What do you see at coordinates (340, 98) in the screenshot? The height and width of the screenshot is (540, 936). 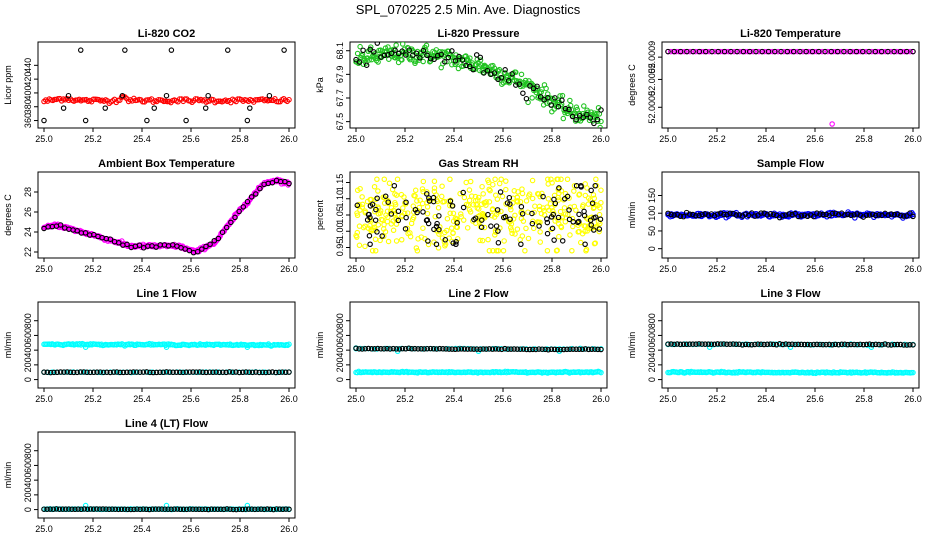 I see `y-tick-label: 67.7` at bounding box center [340, 98].